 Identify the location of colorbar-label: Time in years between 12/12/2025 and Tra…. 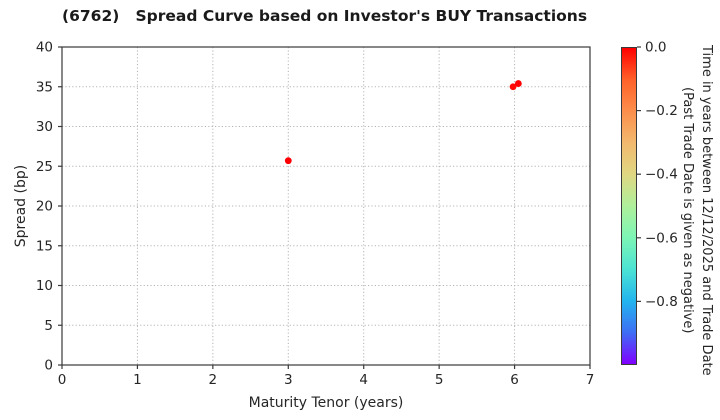
(696, 210).